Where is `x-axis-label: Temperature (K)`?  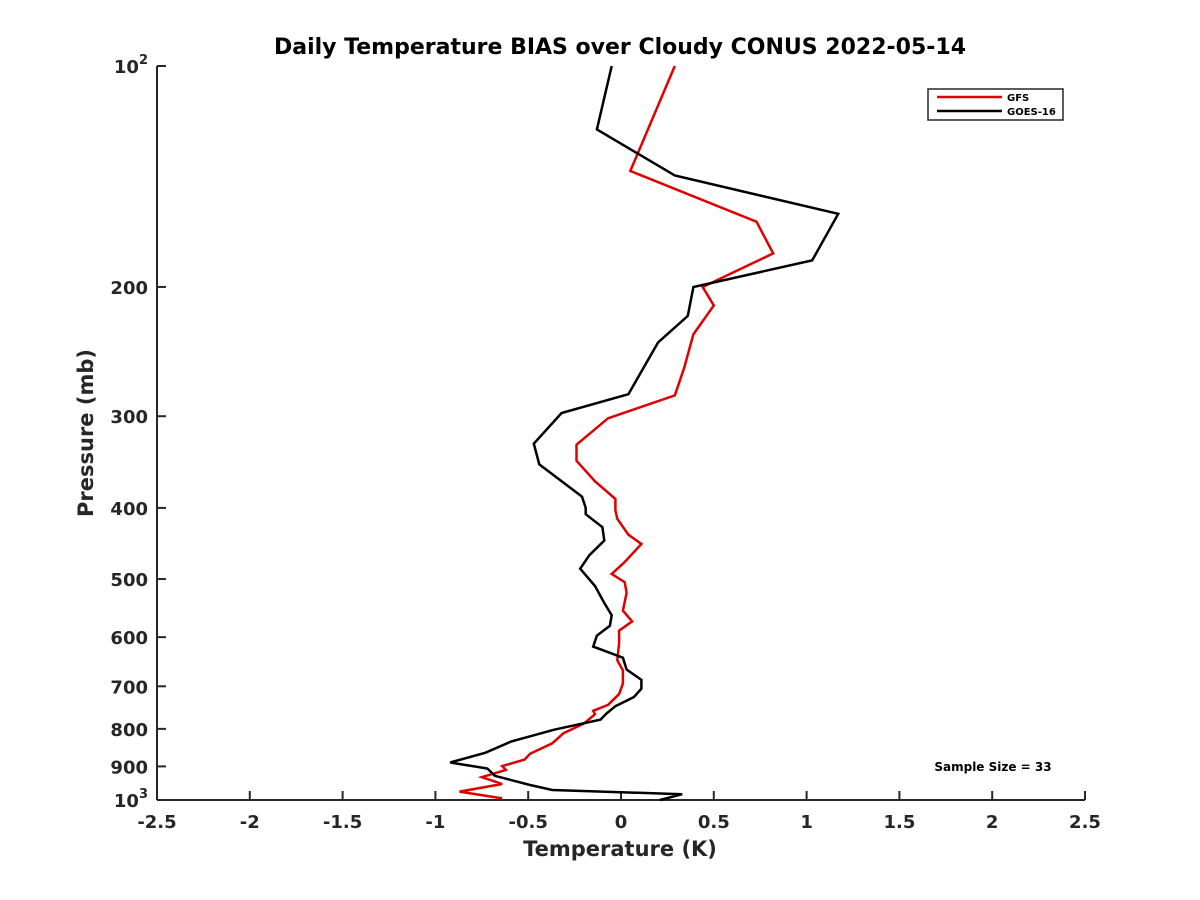
x-axis-label: Temperature (K) is located at coordinates (620, 849).